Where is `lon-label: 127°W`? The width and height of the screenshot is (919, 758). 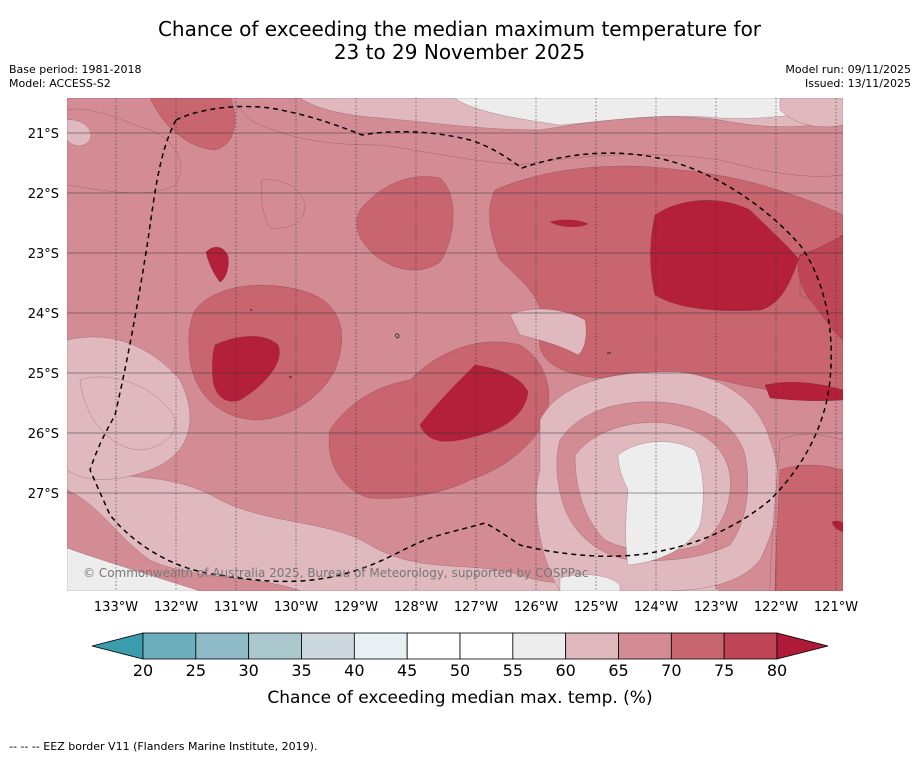
lon-label: 127°W is located at coordinates (476, 607).